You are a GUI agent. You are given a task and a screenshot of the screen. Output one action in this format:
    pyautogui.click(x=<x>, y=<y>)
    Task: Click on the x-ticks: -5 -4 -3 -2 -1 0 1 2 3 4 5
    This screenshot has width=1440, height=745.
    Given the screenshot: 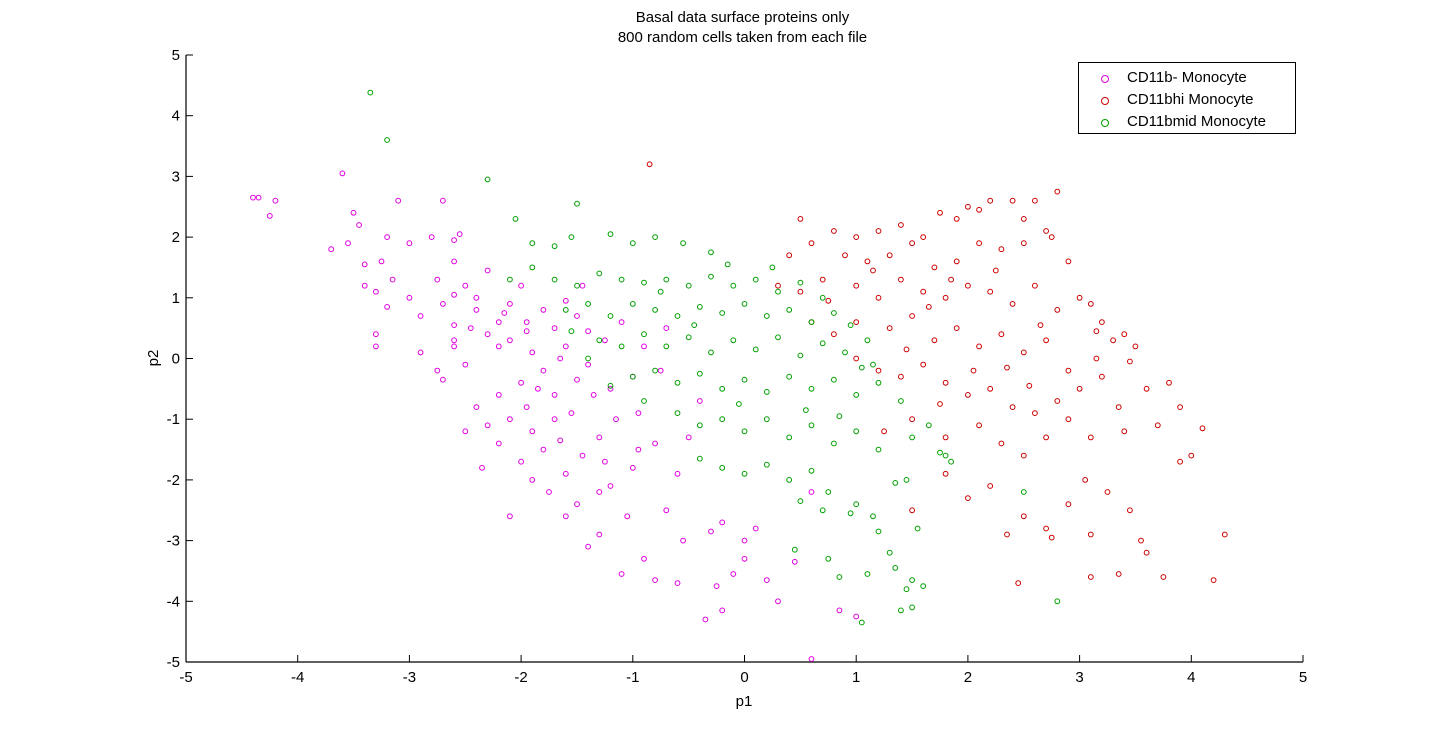 What is the action you would take?
    pyautogui.click(x=743, y=670)
    